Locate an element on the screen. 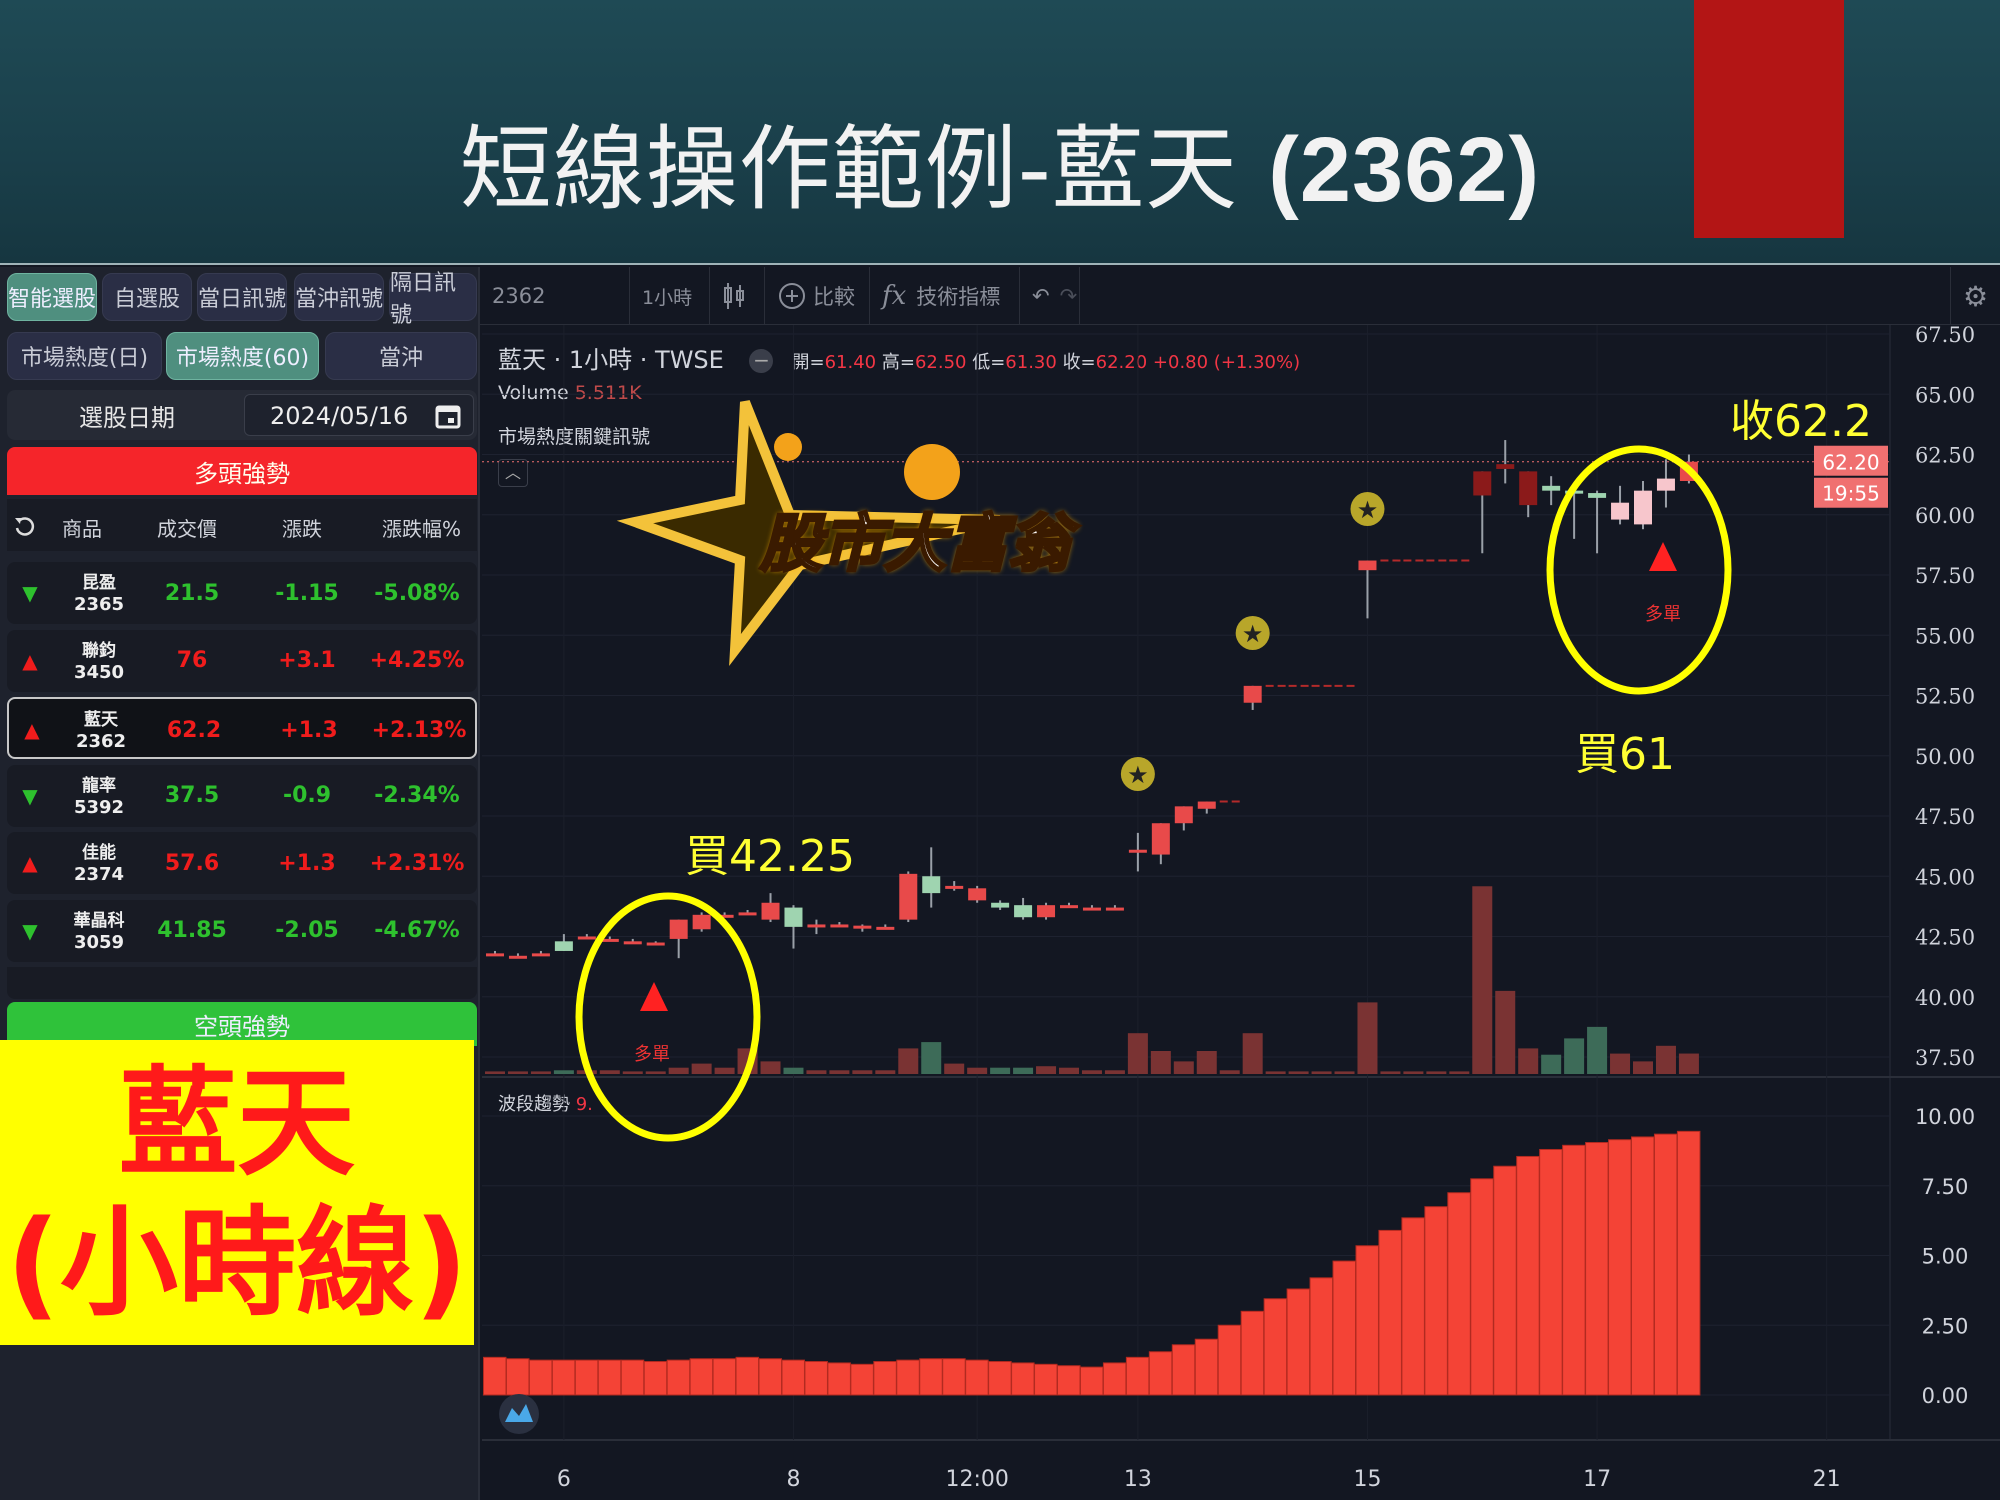 The image size is (2000, 1500). stock-name: 龍率 is located at coordinates (99, 785).